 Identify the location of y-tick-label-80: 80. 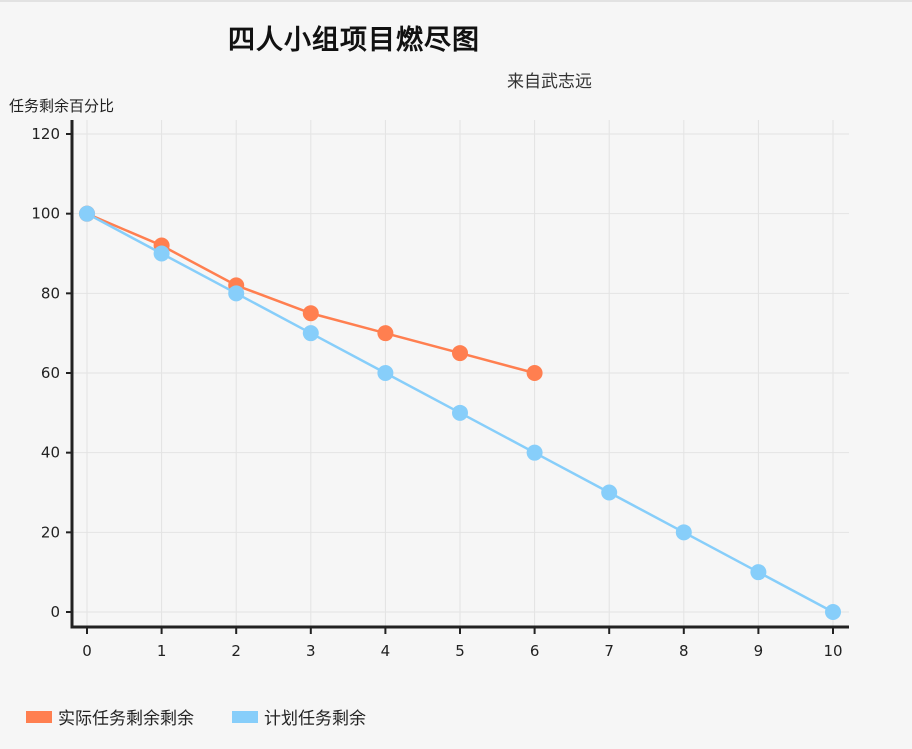
(50, 293).